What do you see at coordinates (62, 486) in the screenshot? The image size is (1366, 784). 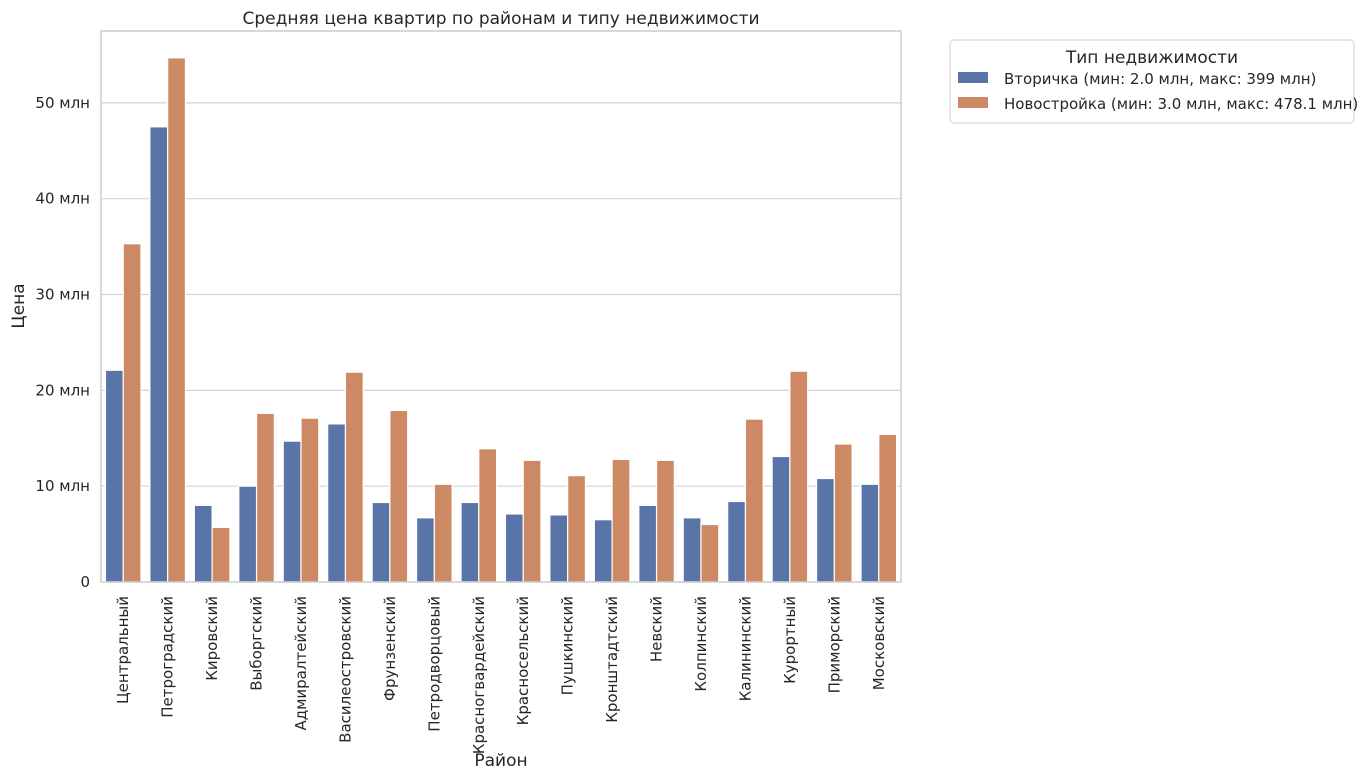 I see `y-tick-label: 10 млн` at bounding box center [62, 486].